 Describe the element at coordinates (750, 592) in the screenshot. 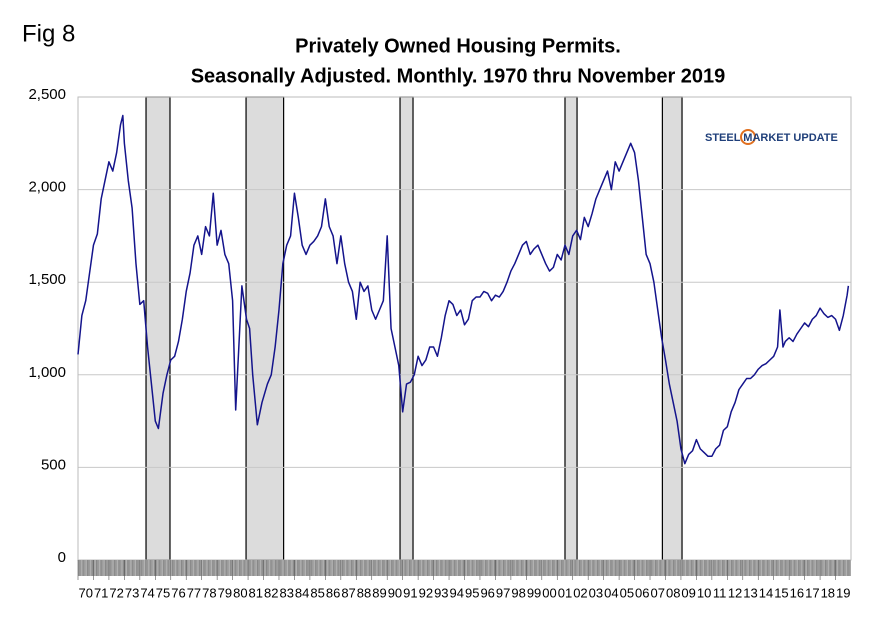

I see `x-tick-label: 13` at that location.